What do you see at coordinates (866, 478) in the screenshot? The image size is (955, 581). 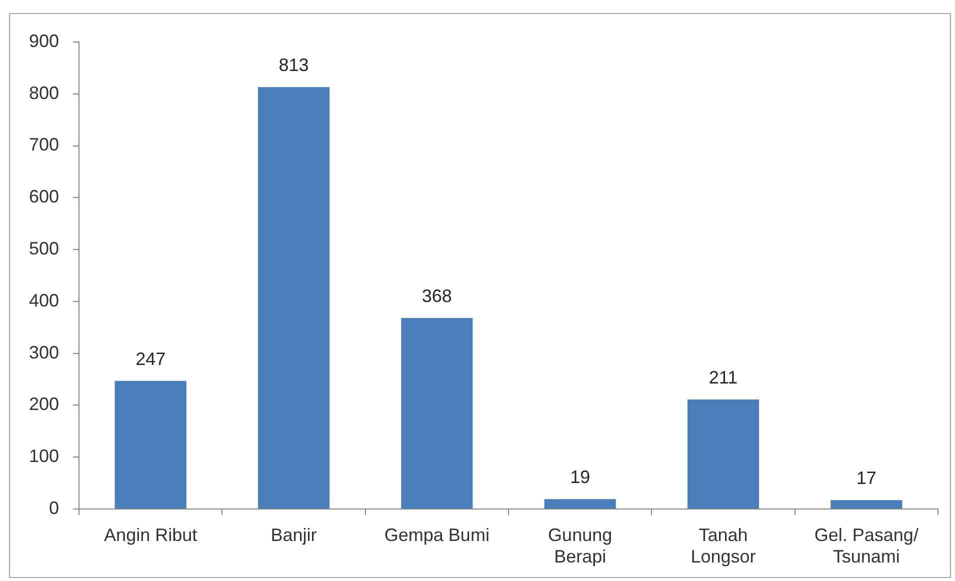 I see `data-label: 17` at bounding box center [866, 478].